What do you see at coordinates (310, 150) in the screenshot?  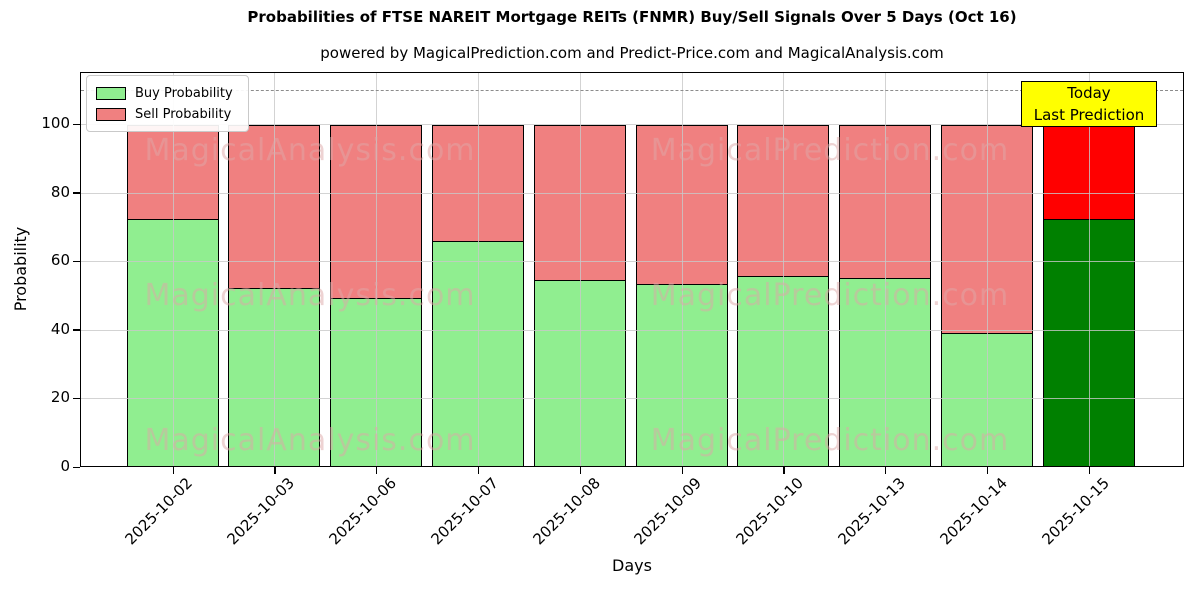 I see `watermark-left-0: MagicalAnalysis.com` at bounding box center [310, 150].